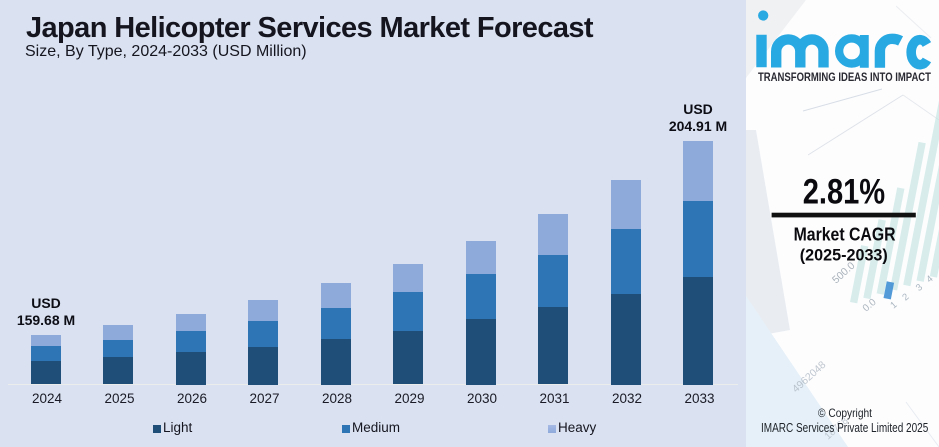  Describe the element at coordinates (845, 413) in the screenshot. I see `svg-text: © Copyright` at that location.